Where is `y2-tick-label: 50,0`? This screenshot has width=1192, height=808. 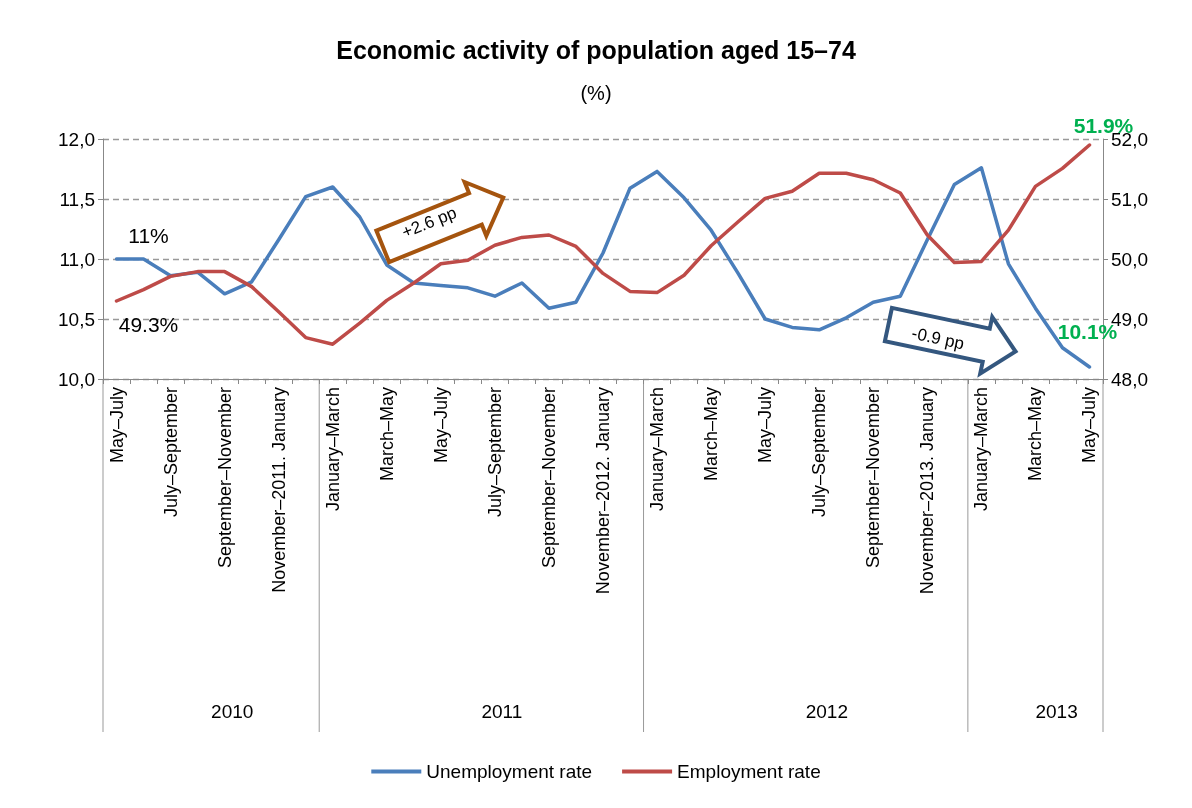
y2-tick-label: 50,0 is located at coordinates (1129, 259).